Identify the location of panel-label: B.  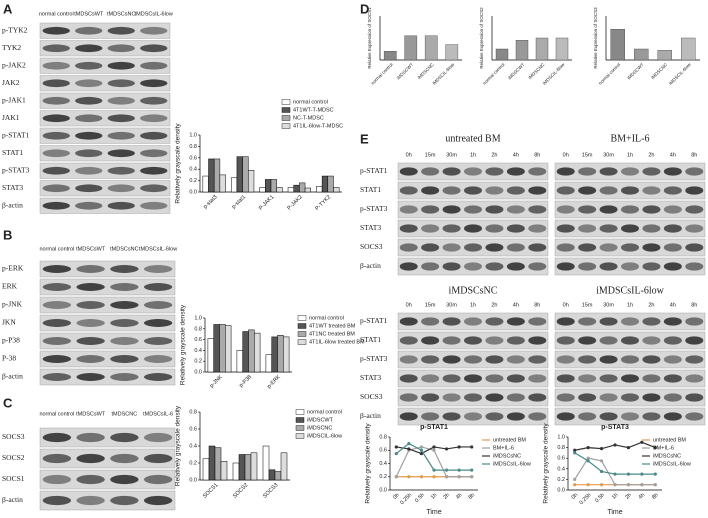
(7, 234).